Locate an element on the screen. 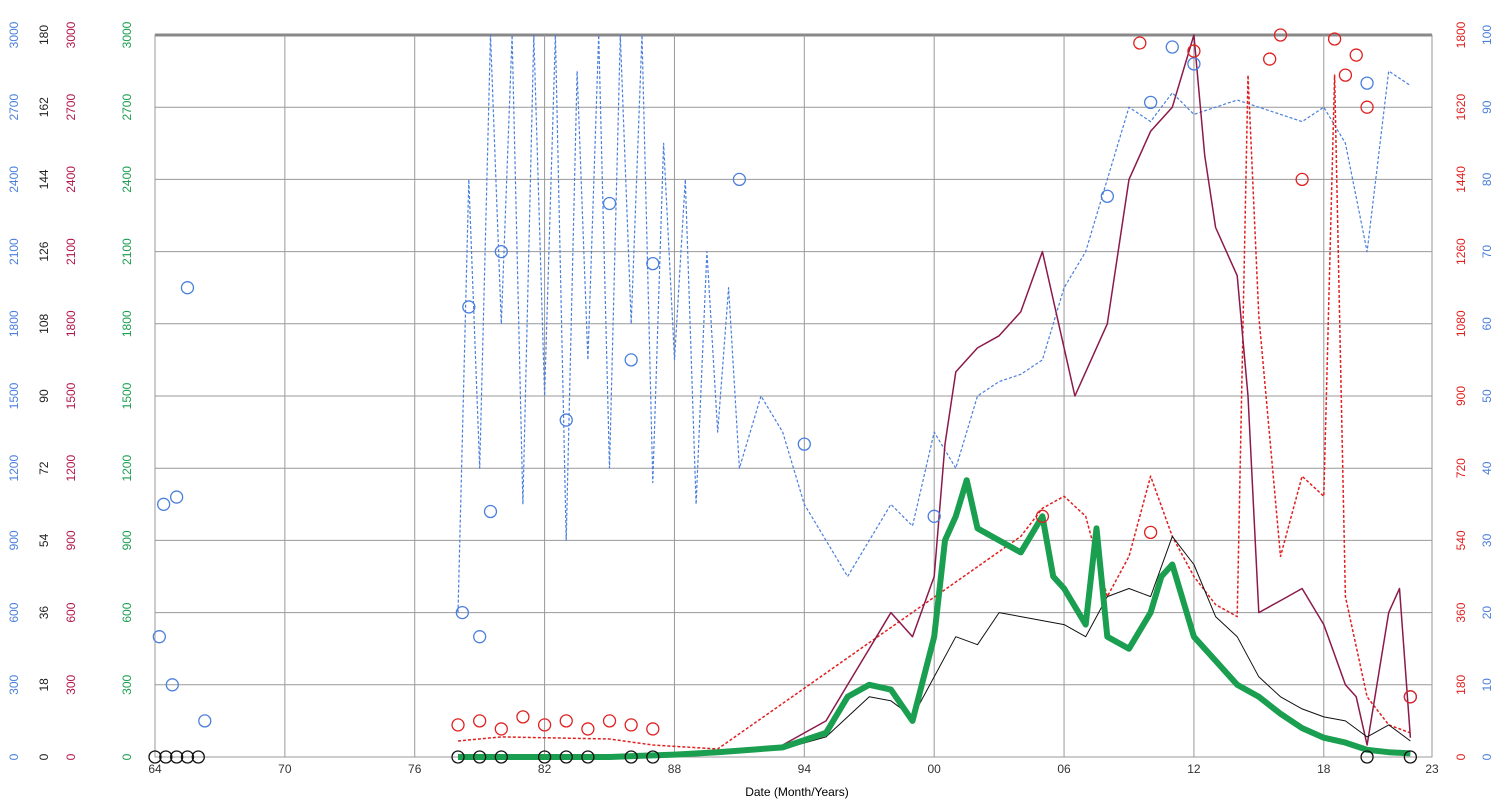  y-tick-label: 10 is located at coordinates (1487, 685).